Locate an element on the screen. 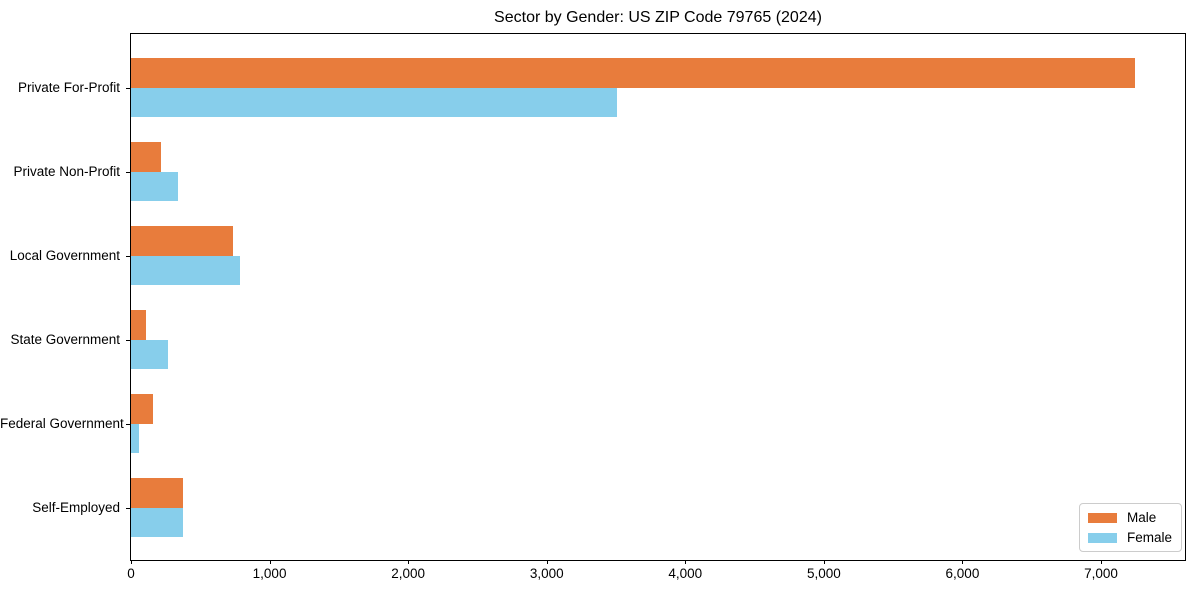 The width and height of the screenshot is (1200, 600). legend-swatch-female is located at coordinates (1102, 537).